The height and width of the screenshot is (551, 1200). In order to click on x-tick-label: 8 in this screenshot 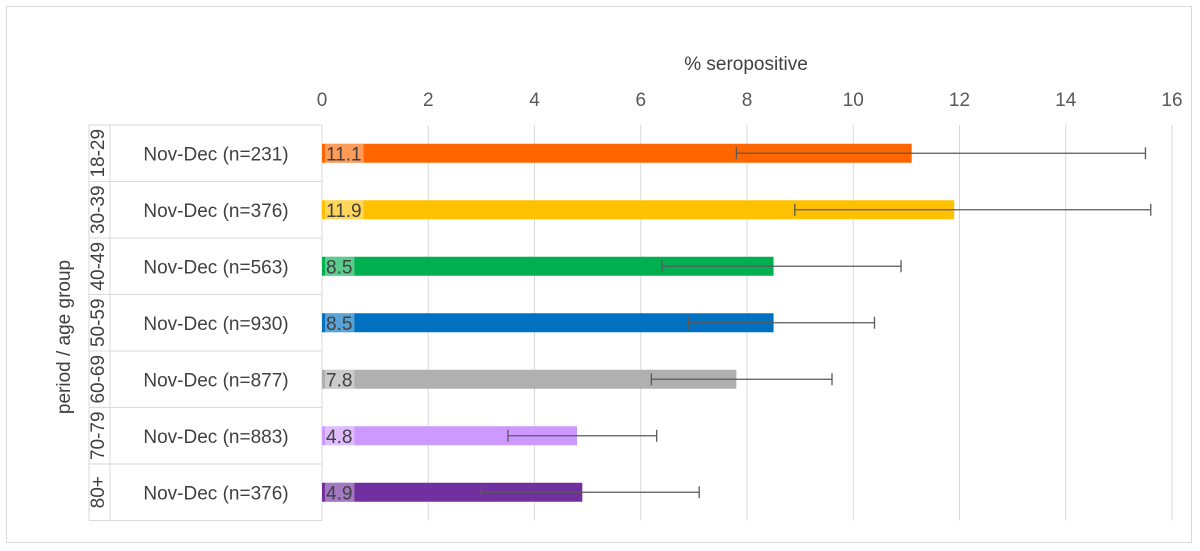, I will do `click(747, 100)`.